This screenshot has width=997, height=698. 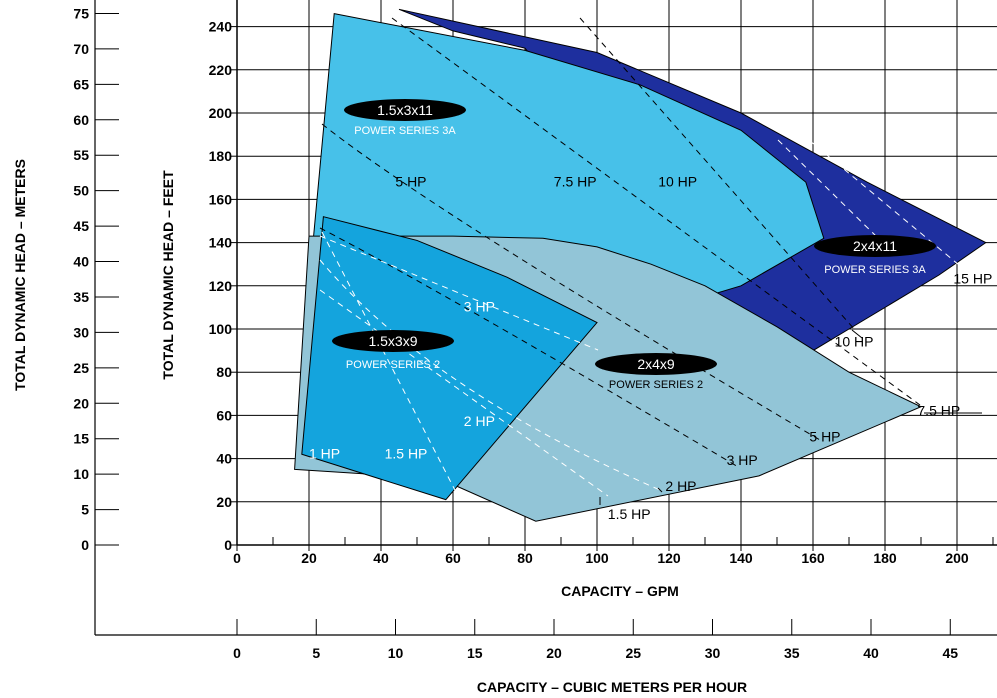 What do you see at coordinates (633, 653) in the screenshot?
I see `x-tick-m3h: 25` at bounding box center [633, 653].